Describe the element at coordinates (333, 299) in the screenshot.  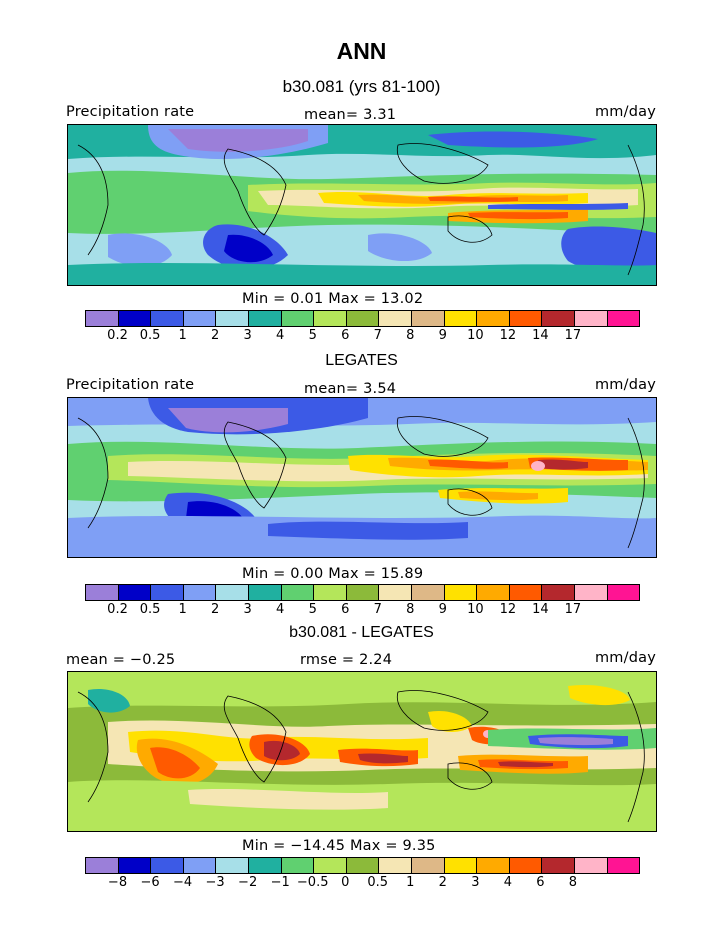
I see `panel-1-minmax: Min = 0.01 Max = 13.02` at that location.